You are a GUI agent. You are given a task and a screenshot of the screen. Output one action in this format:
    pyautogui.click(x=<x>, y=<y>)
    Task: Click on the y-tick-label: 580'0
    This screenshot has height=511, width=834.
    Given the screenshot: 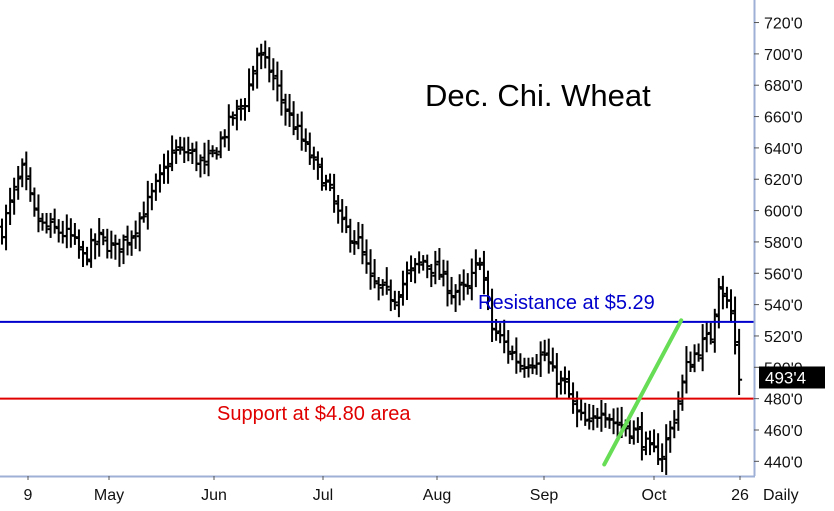 What is the action you would take?
    pyautogui.click(x=783, y=243)
    